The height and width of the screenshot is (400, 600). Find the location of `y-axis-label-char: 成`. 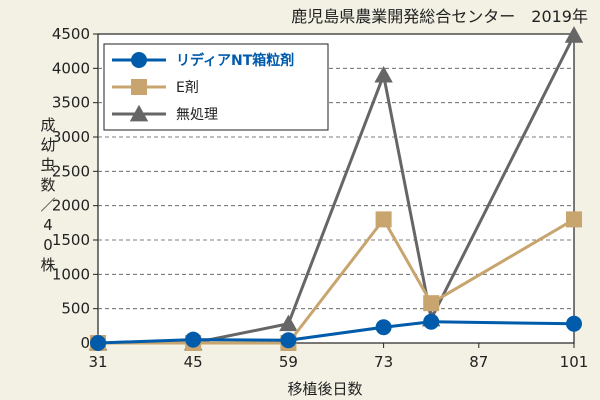

y-axis-label-char: 成 is located at coordinates (47, 125).